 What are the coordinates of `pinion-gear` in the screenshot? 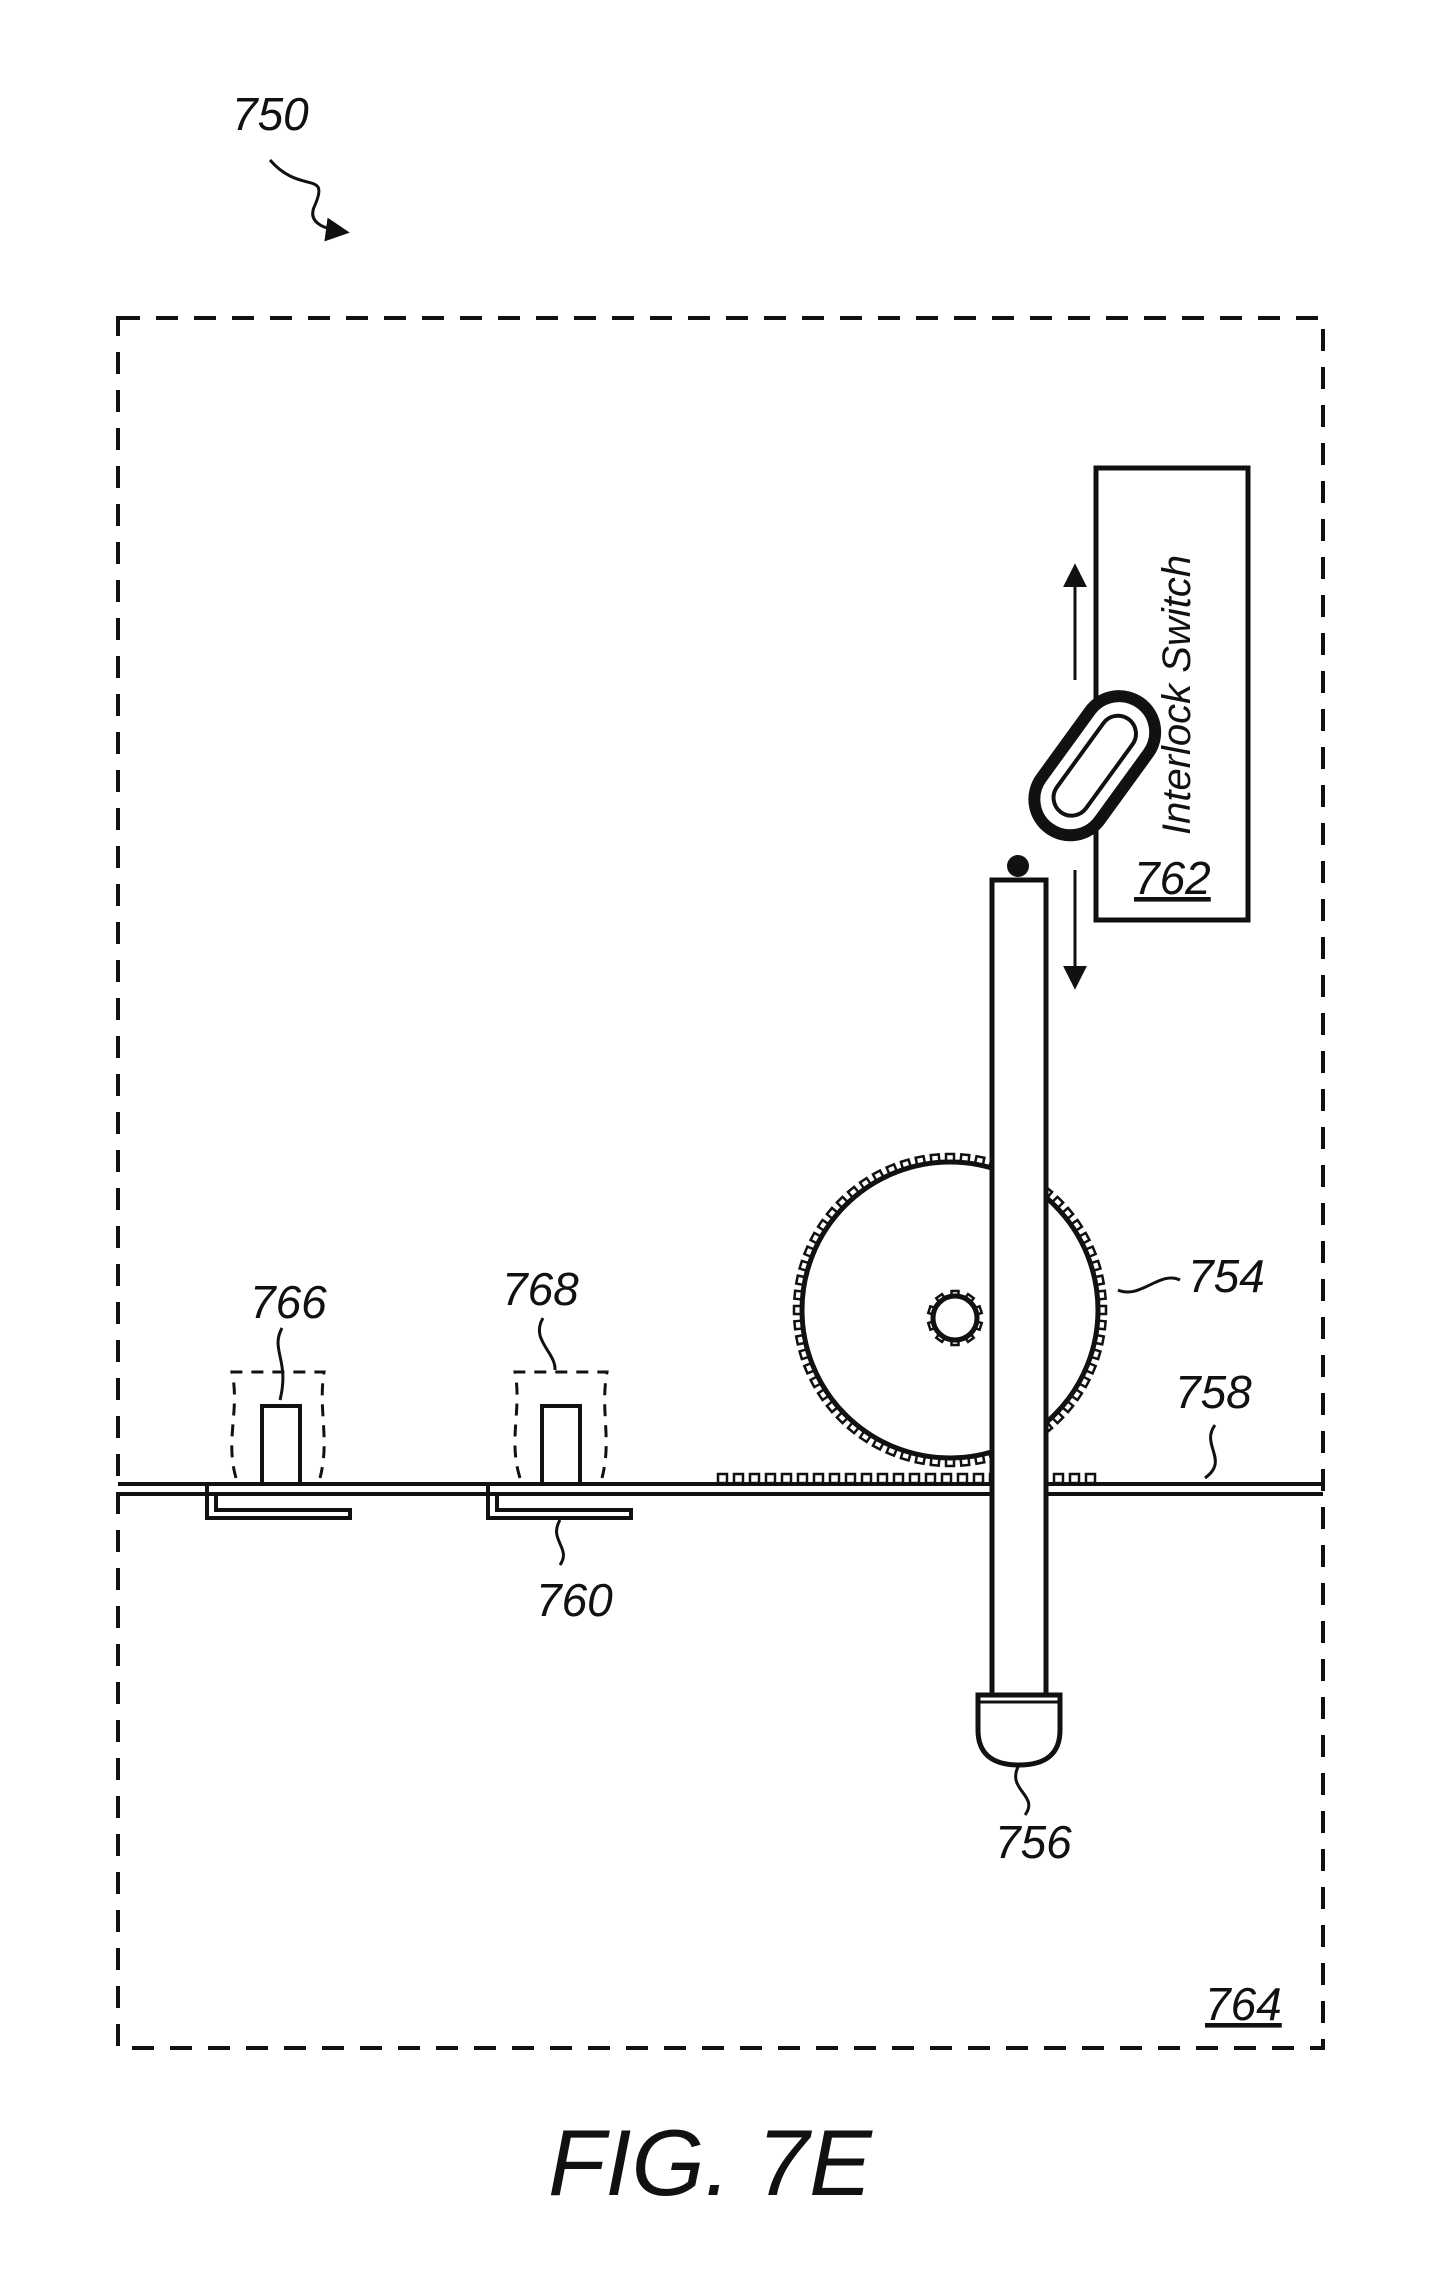 It's located at (955, 1318).